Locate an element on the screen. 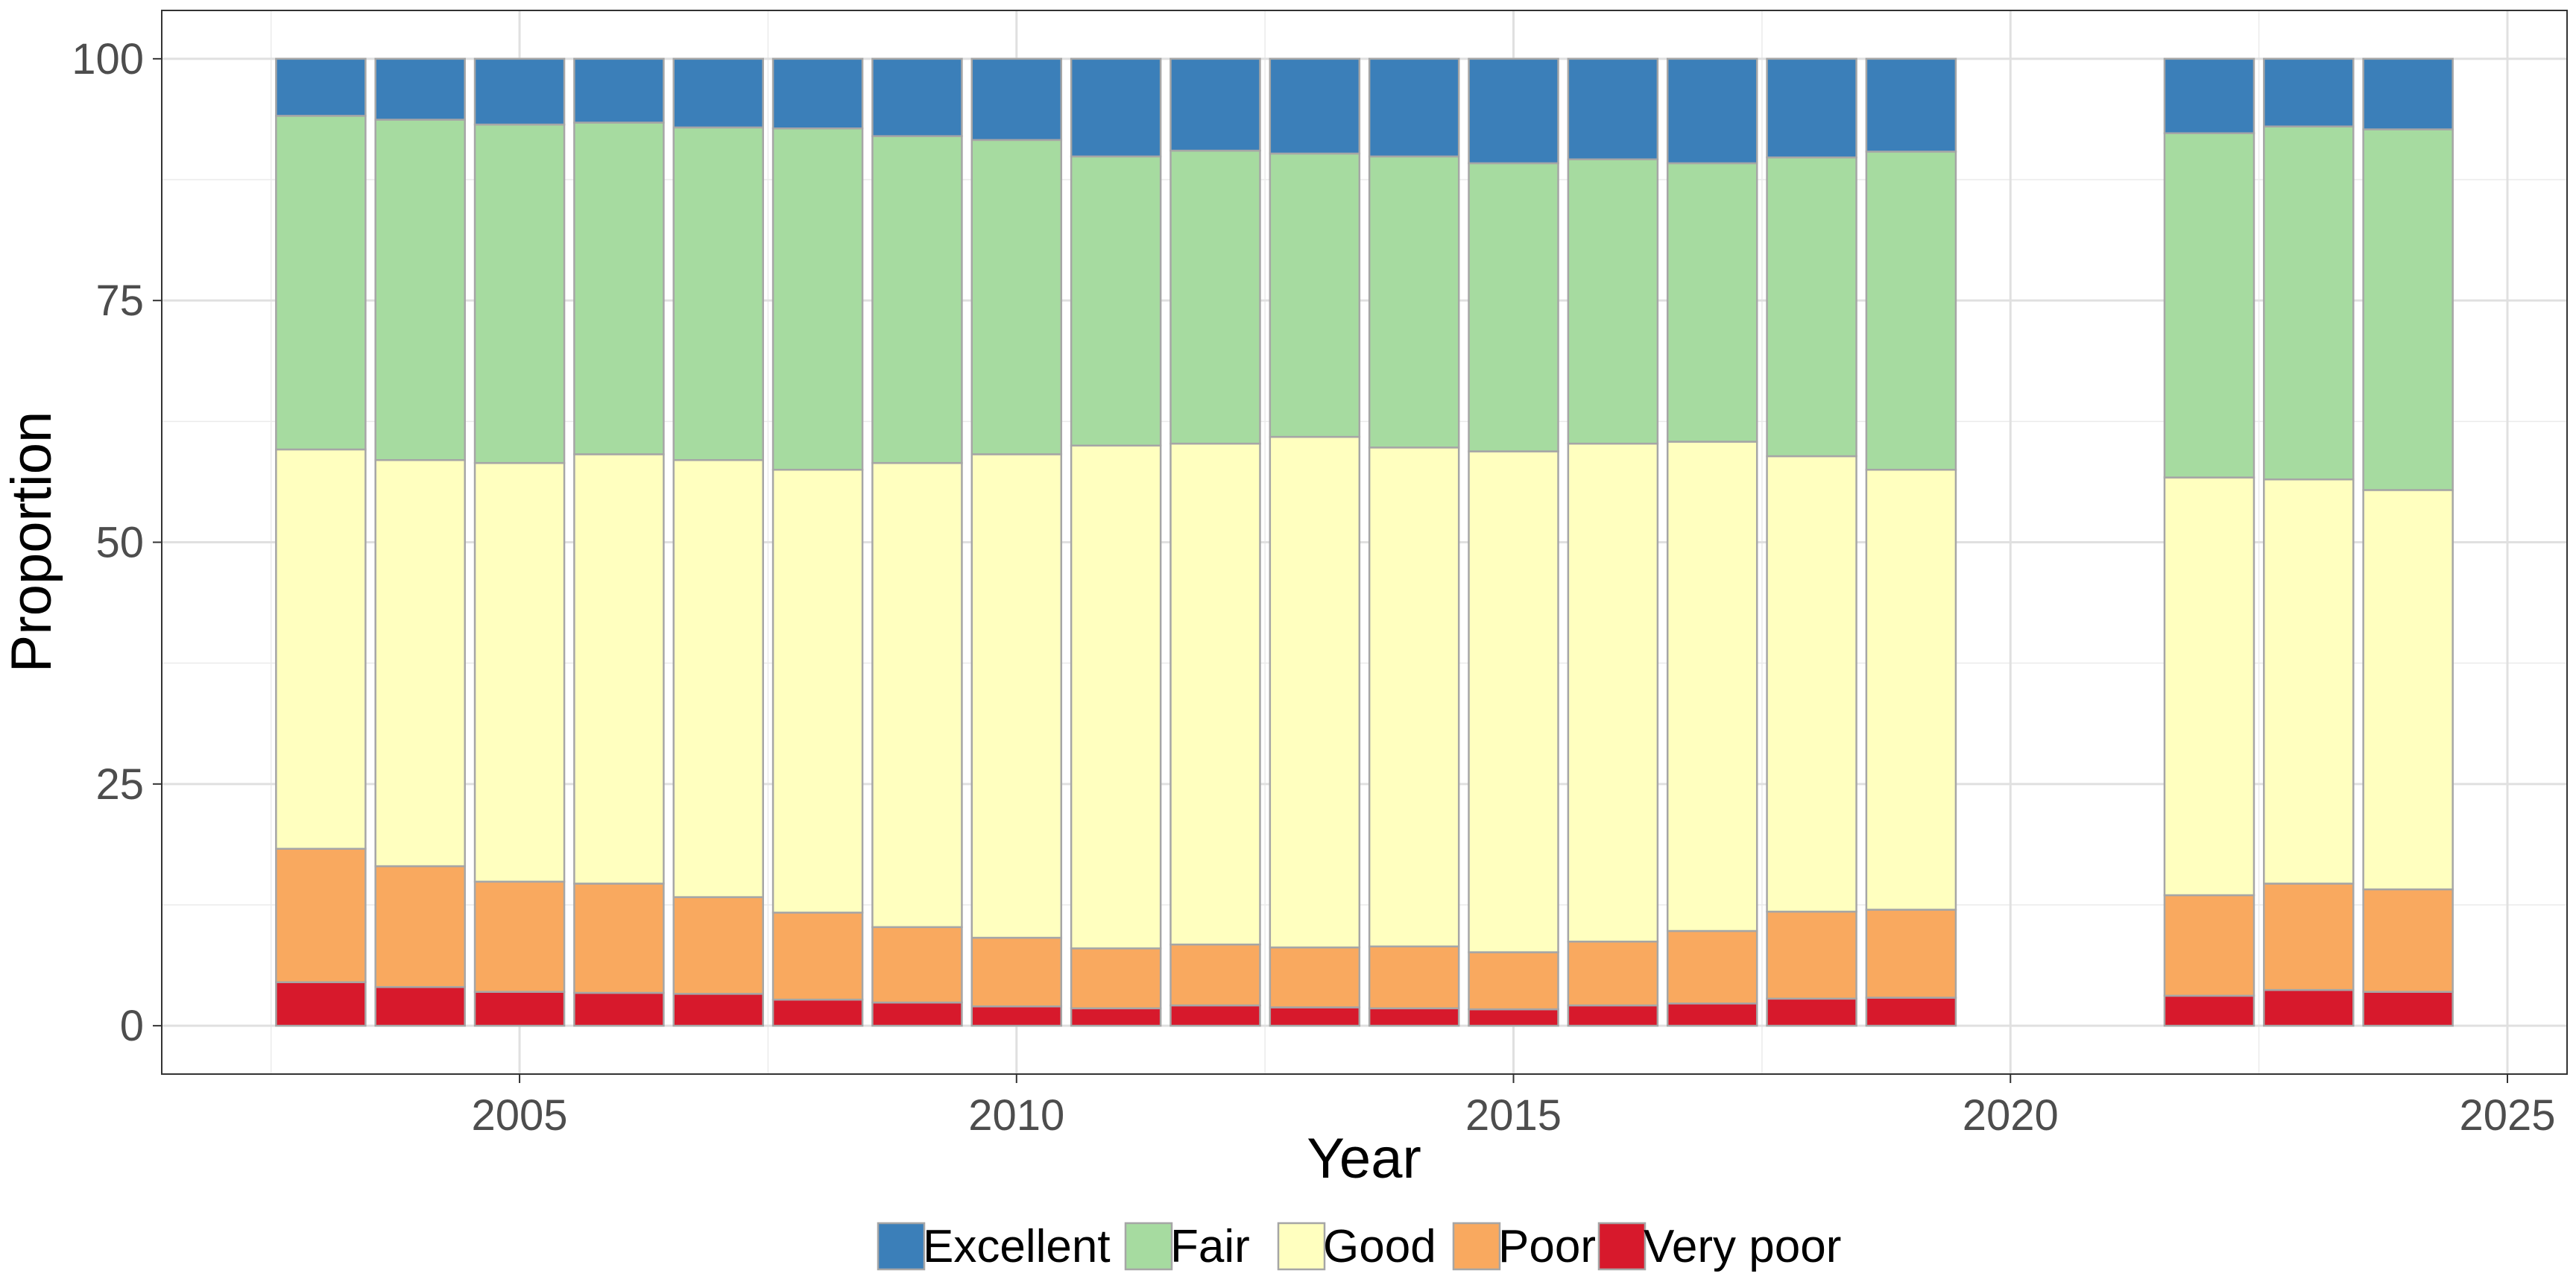  bar-fair-2022 is located at coordinates (2209, 305).